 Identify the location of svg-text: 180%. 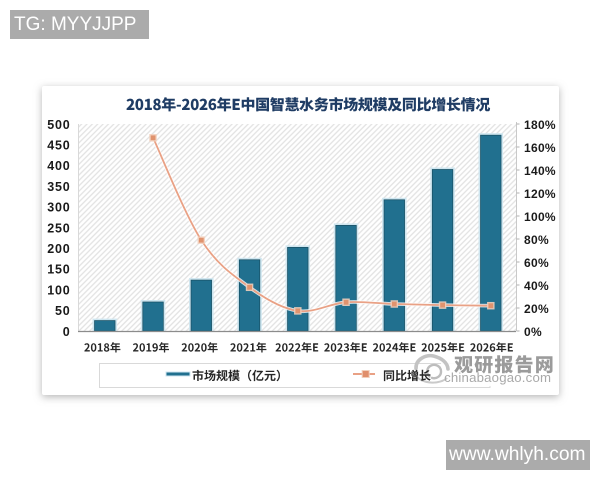
(540, 125).